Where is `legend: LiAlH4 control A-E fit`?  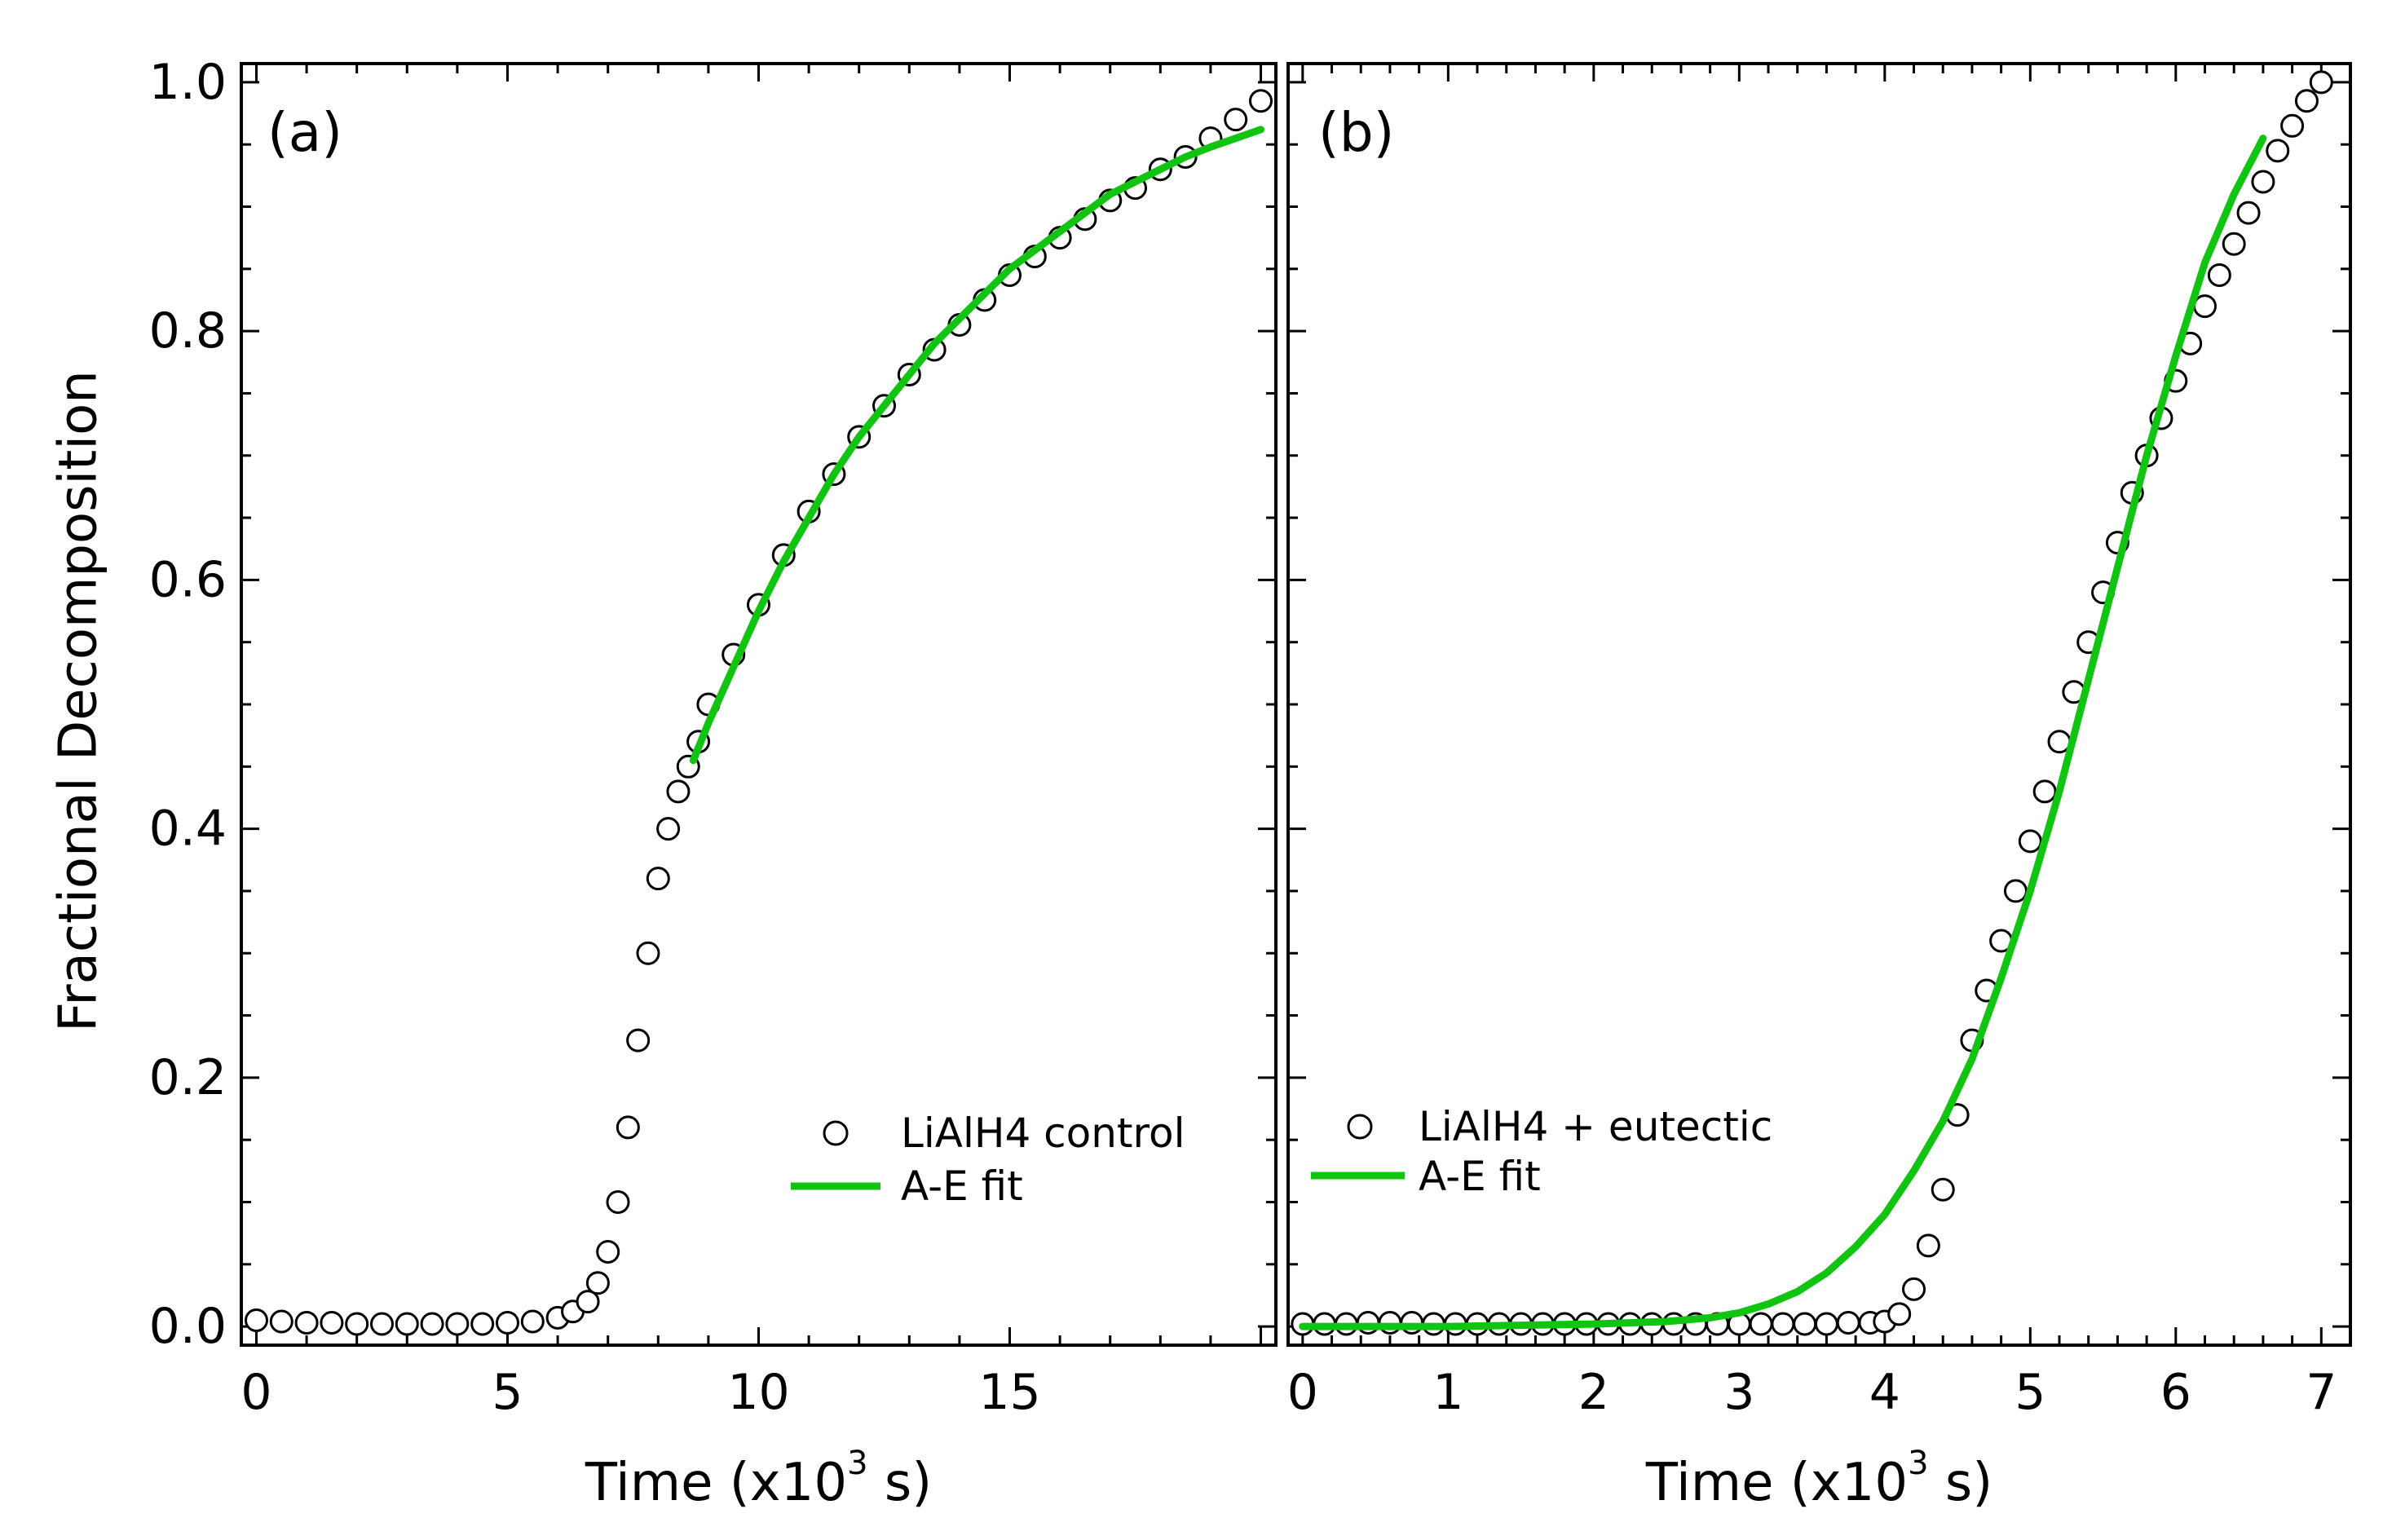
legend: LiAlH4 control A-E fit is located at coordinates (988, 1160).